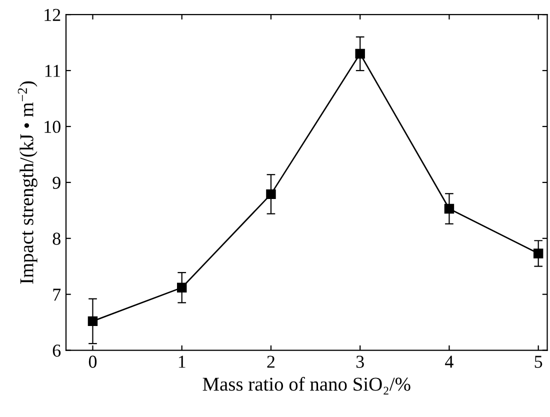 The height and width of the screenshot is (417, 550). What do you see at coordinates (52, 14) in the screenshot?
I see `y-tick-label: 12` at bounding box center [52, 14].